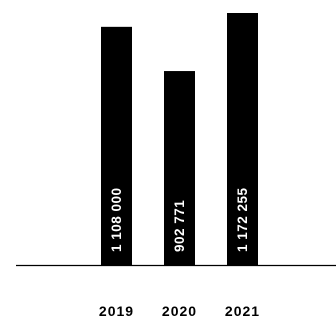  Describe the element at coordinates (242, 311) in the screenshot. I see `x-tick-label-2021: 2021` at that location.